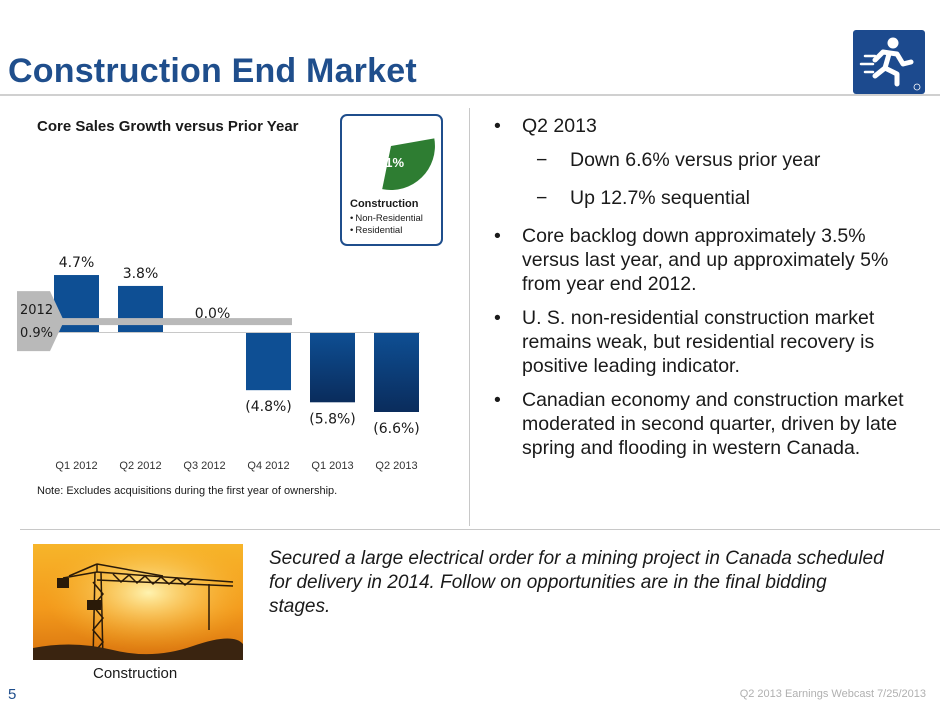 The image size is (940, 705). I want to click on pie-slice, so click(408, 164).